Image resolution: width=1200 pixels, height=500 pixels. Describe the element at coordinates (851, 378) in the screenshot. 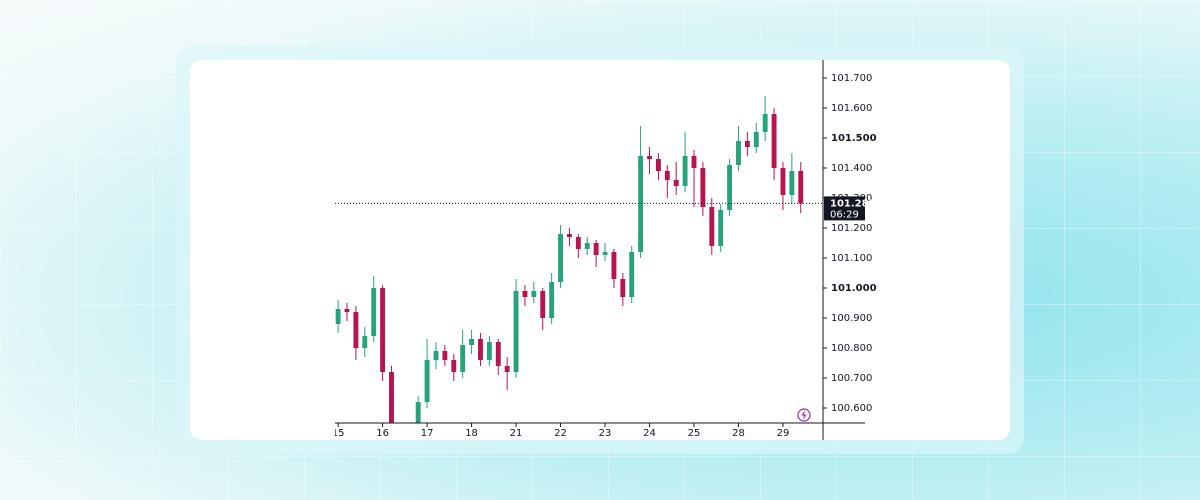

I see `y-tick-label: 100.700` at that location.